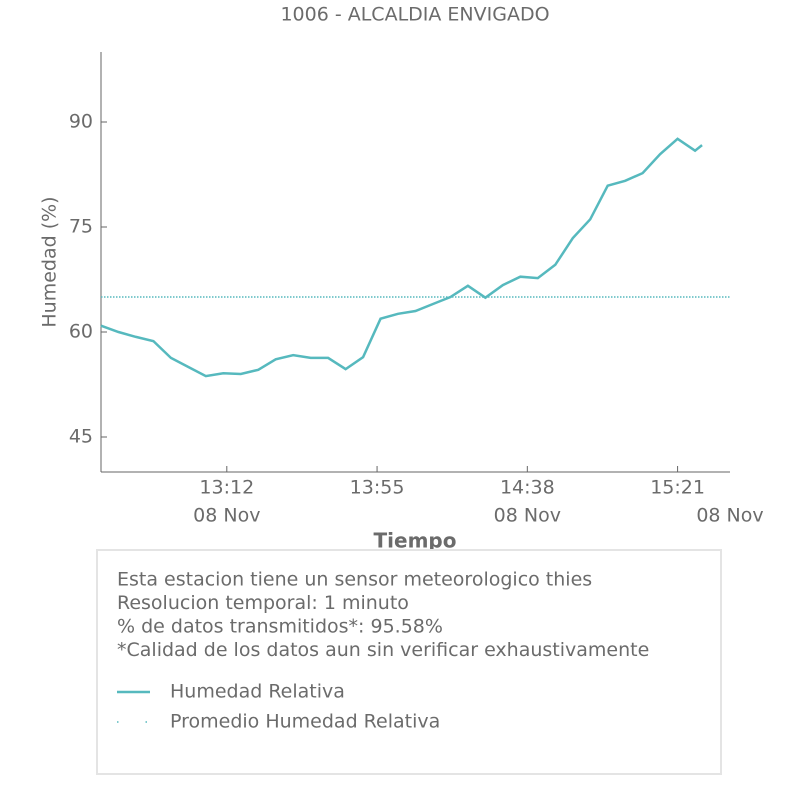 This screenshot has height=806, width=806. What do you see at coordinates (305, 722) in the screenshot?
I see `legend-label: Promedio Humedad Relativa` at bounding box center [305, 722].